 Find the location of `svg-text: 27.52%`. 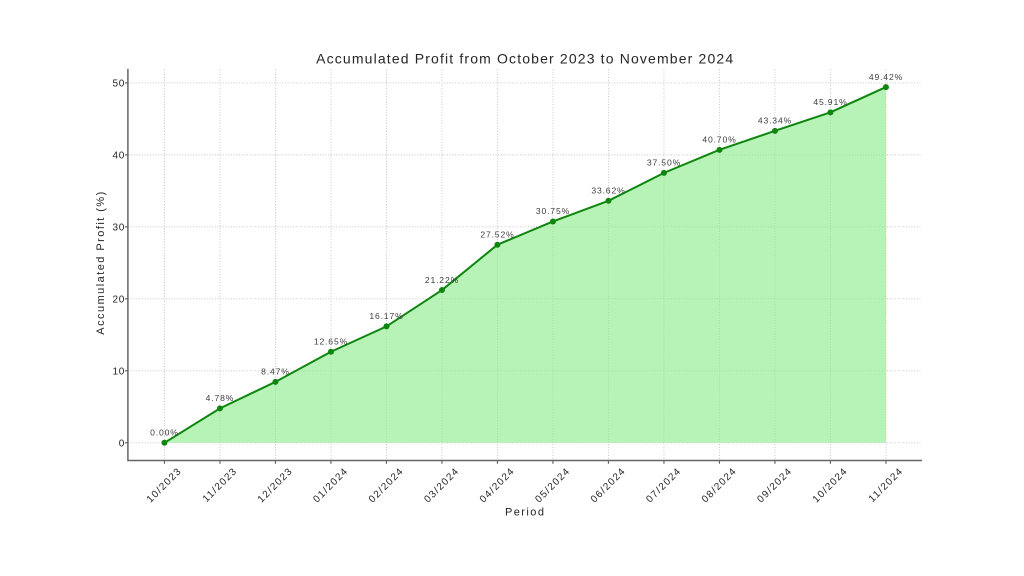

svg-text: 27.52% is located at coordinates (497, 234).